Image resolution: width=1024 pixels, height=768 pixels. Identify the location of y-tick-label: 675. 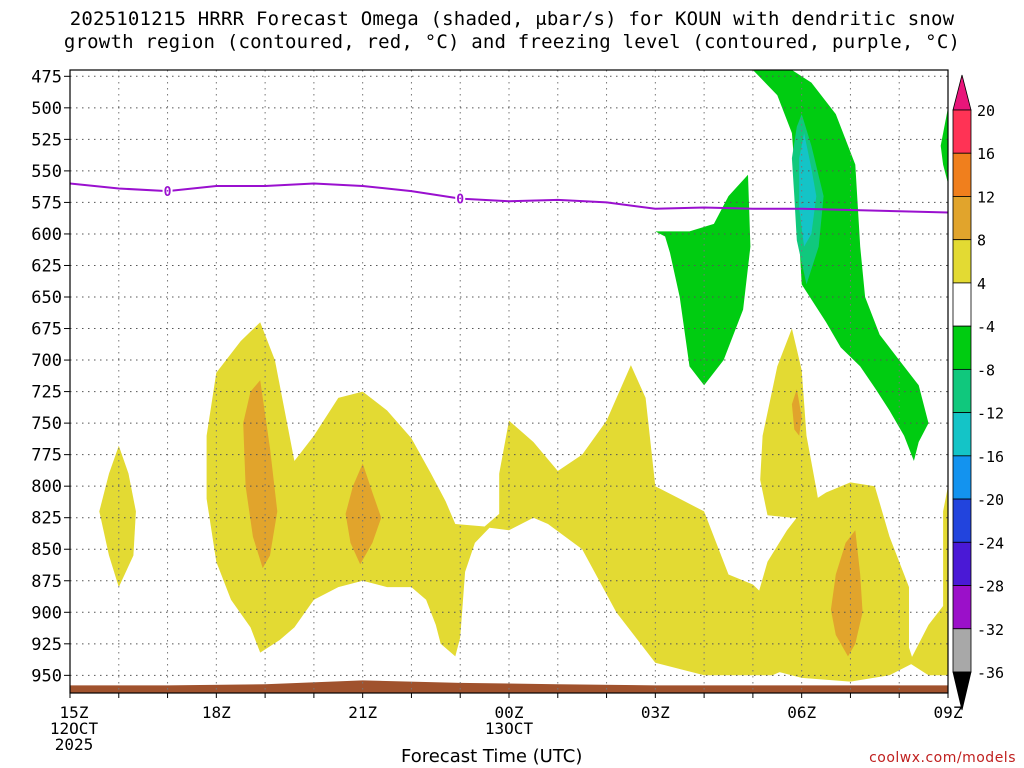
(46, 330).